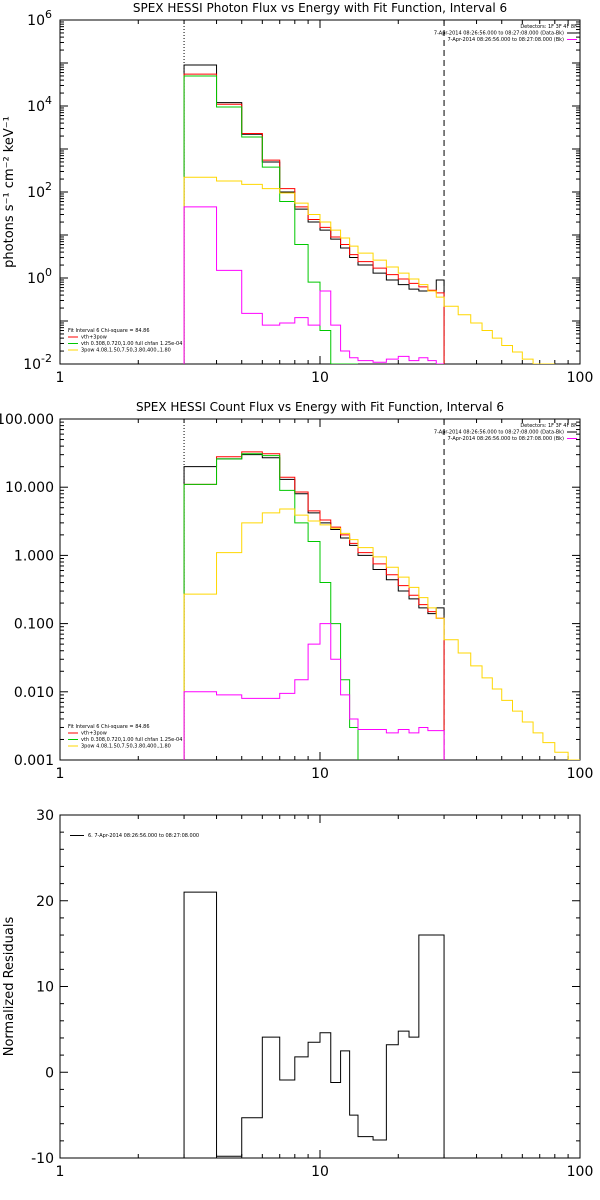 The image size is (600, 1200). Describe the element at coordinates (45, 816) in the screenshot. I see `y-tick-label: 30` at that location.